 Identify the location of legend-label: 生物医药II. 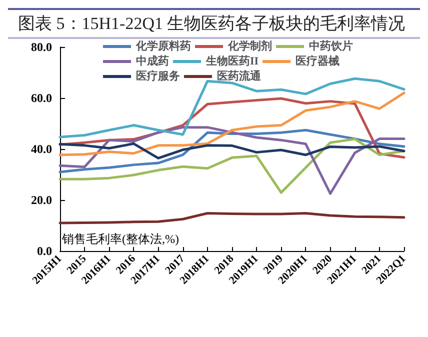
(232, 61).